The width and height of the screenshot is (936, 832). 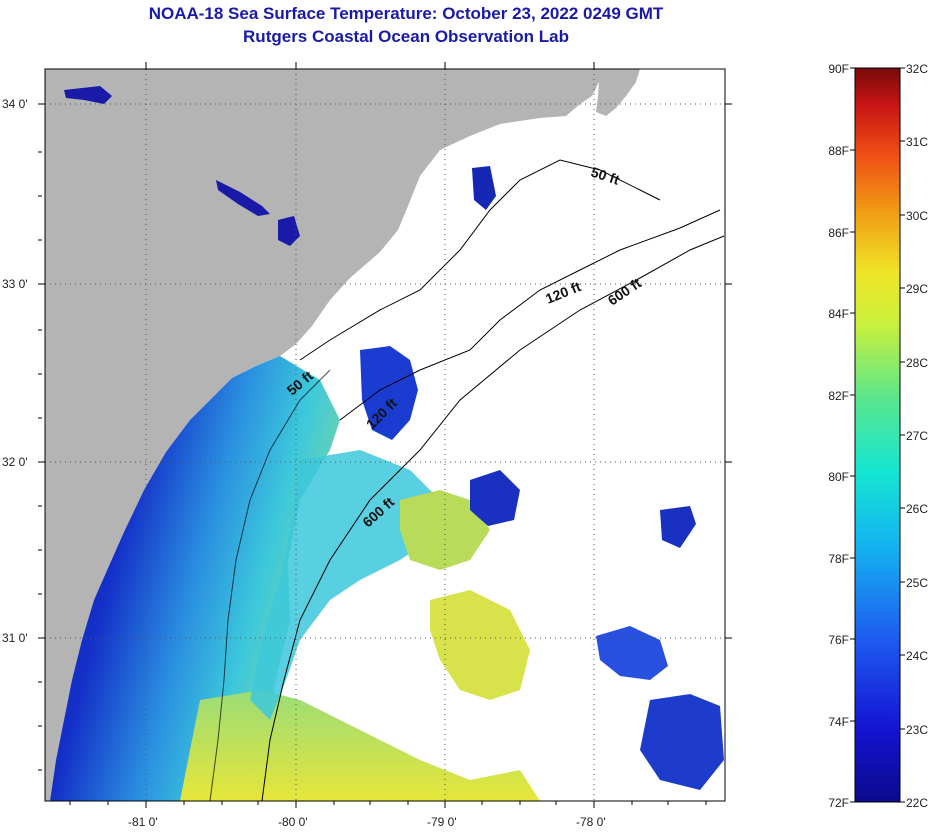 I want to click on warm-eddy, so click(x=480, y=645).